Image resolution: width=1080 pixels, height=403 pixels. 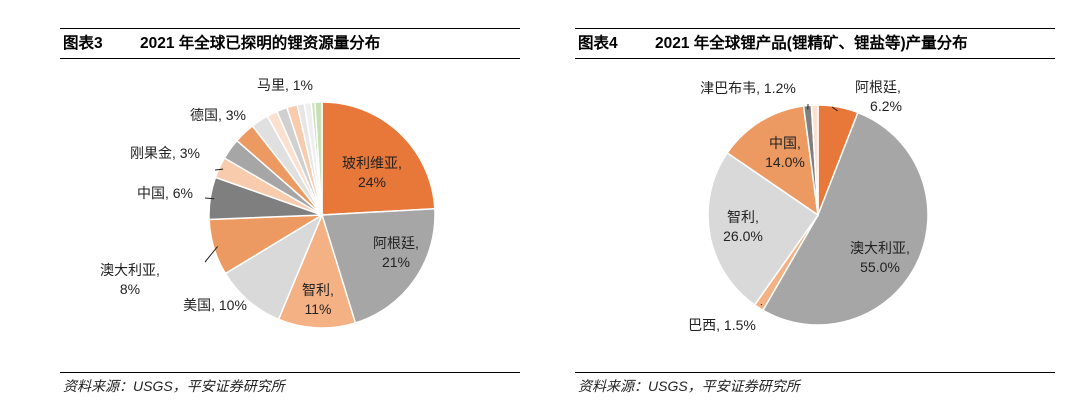 I want to click on slice-value-label: 14.0%, so click(x=785, y=162).